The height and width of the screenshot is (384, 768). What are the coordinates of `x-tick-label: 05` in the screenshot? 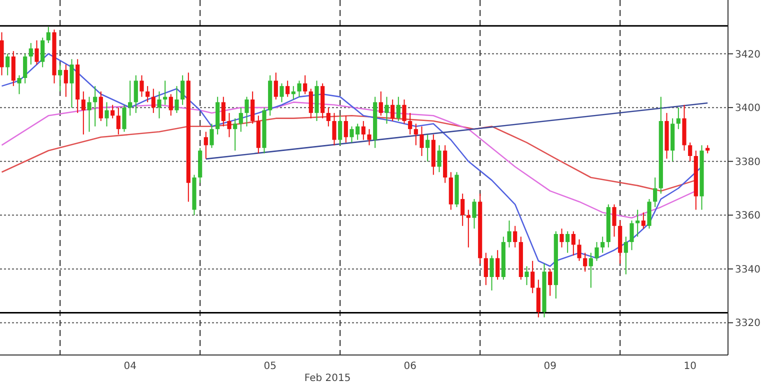 It's located at (270, 366).